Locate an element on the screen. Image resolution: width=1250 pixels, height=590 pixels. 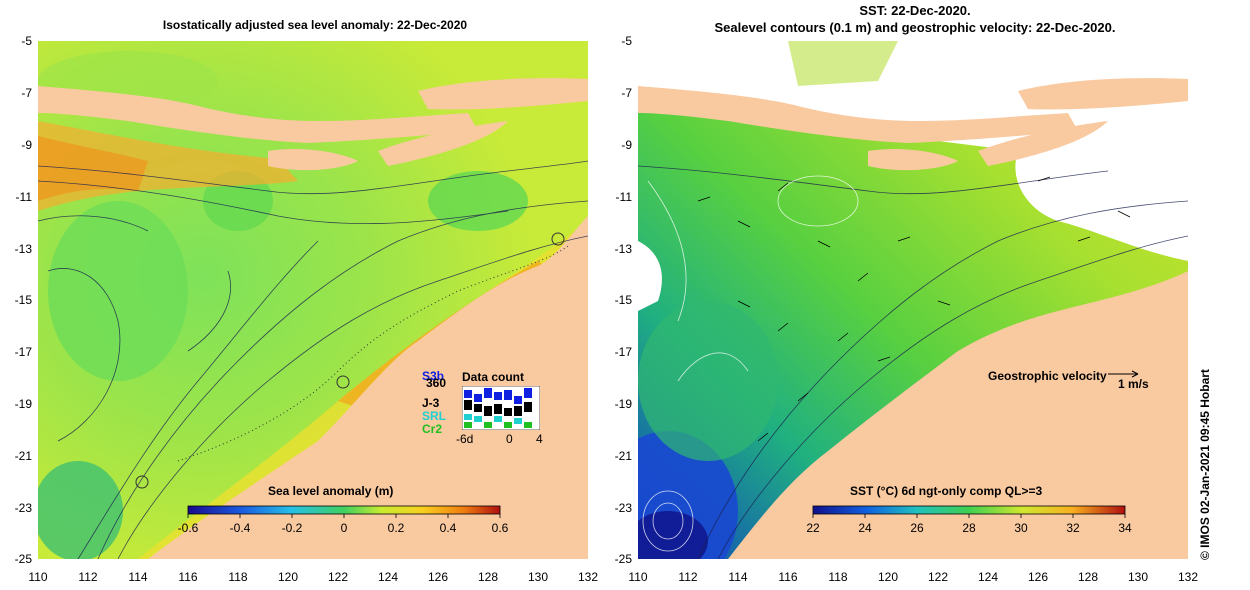
velocity-scale-label: 1 m/s is located at coordinates (1133, 384).